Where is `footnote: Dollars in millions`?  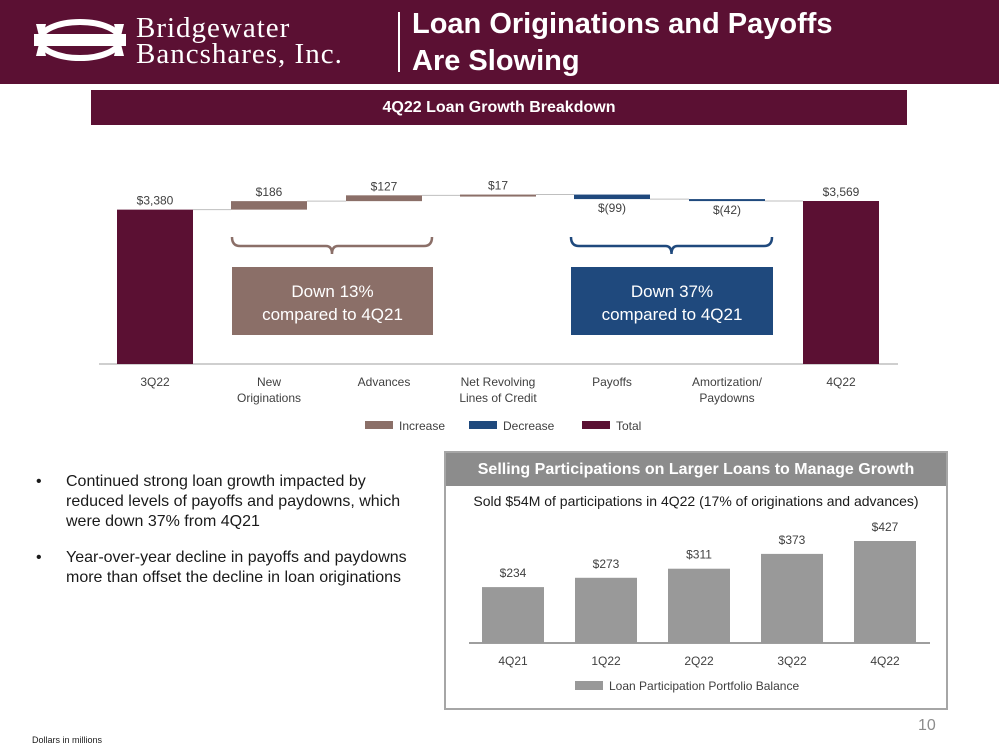 footnote: Dollars in millions is located at coordinates (67, 740).